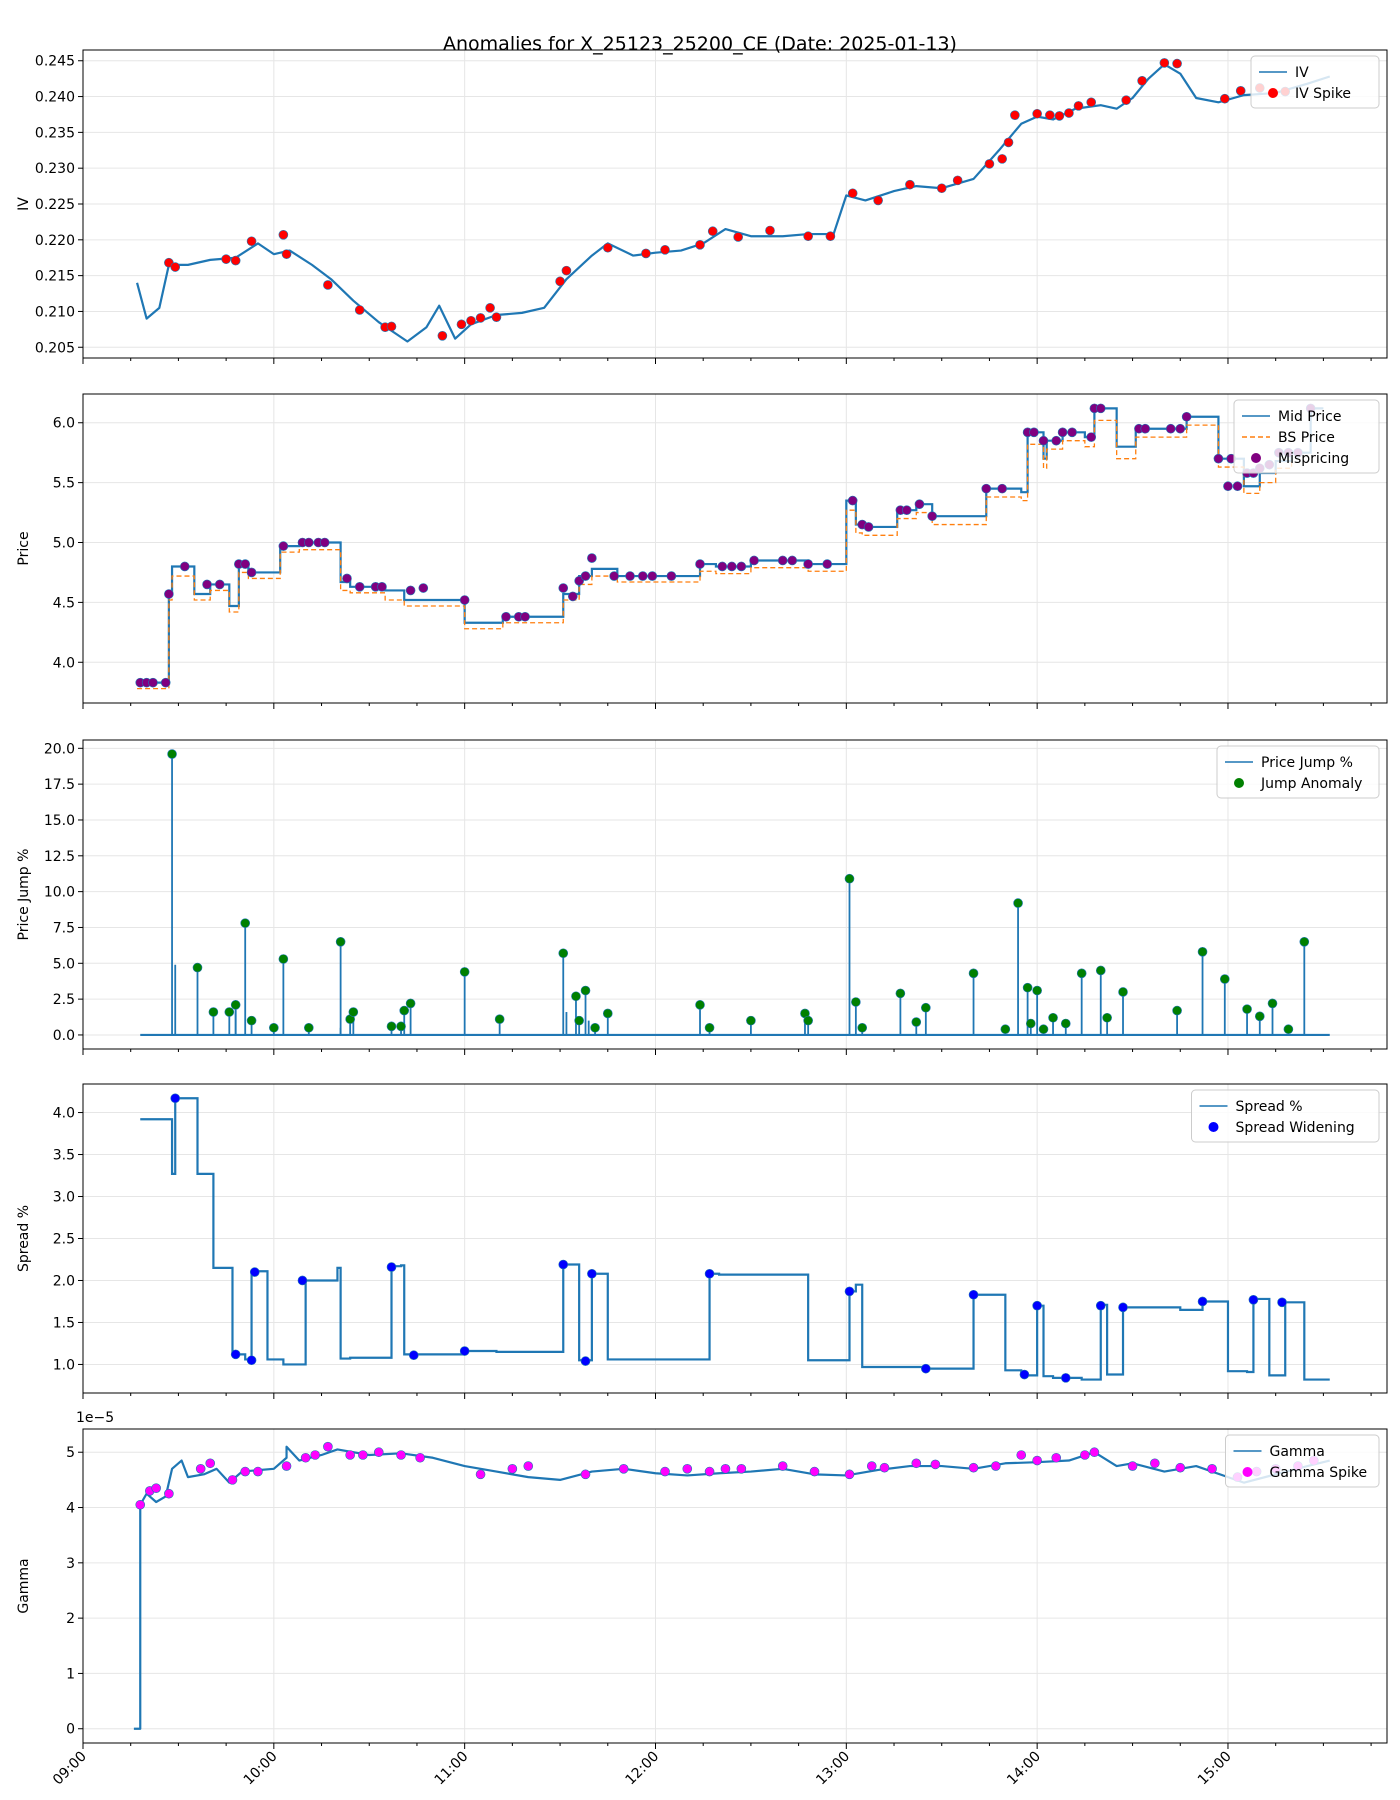  What do you see at coordinates (55, 241) in the screenshot?
I see `y-tick-label: 0.220` at bounding box center [55, 241].